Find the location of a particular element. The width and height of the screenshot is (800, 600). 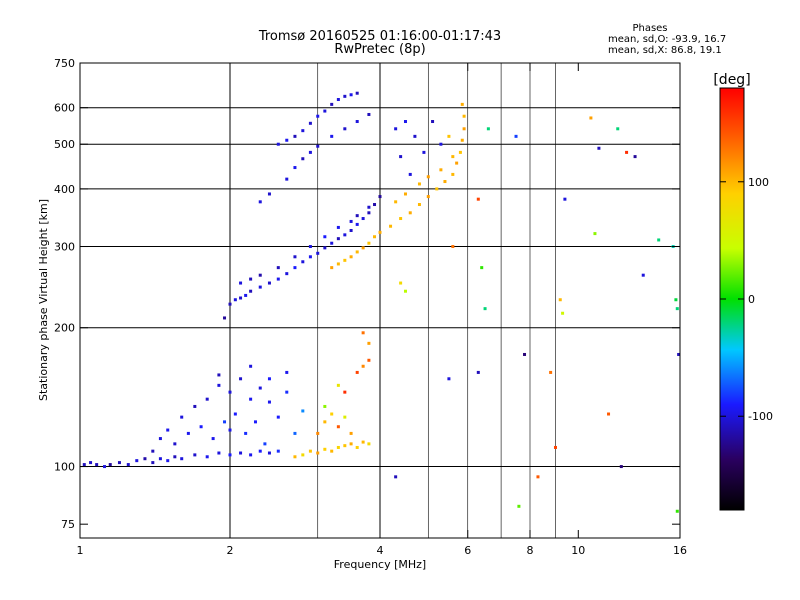

phase-info-x: mean, sd,X: 86.8, 19.1 is located at coordinates (665, 50).